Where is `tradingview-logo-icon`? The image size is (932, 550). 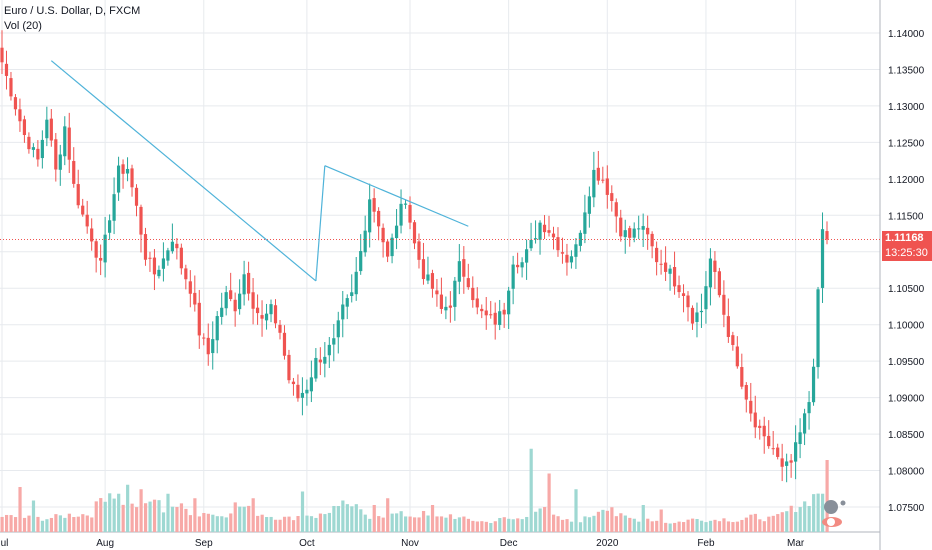
tradingview-logo-icon is located at coordinates (836, 513).